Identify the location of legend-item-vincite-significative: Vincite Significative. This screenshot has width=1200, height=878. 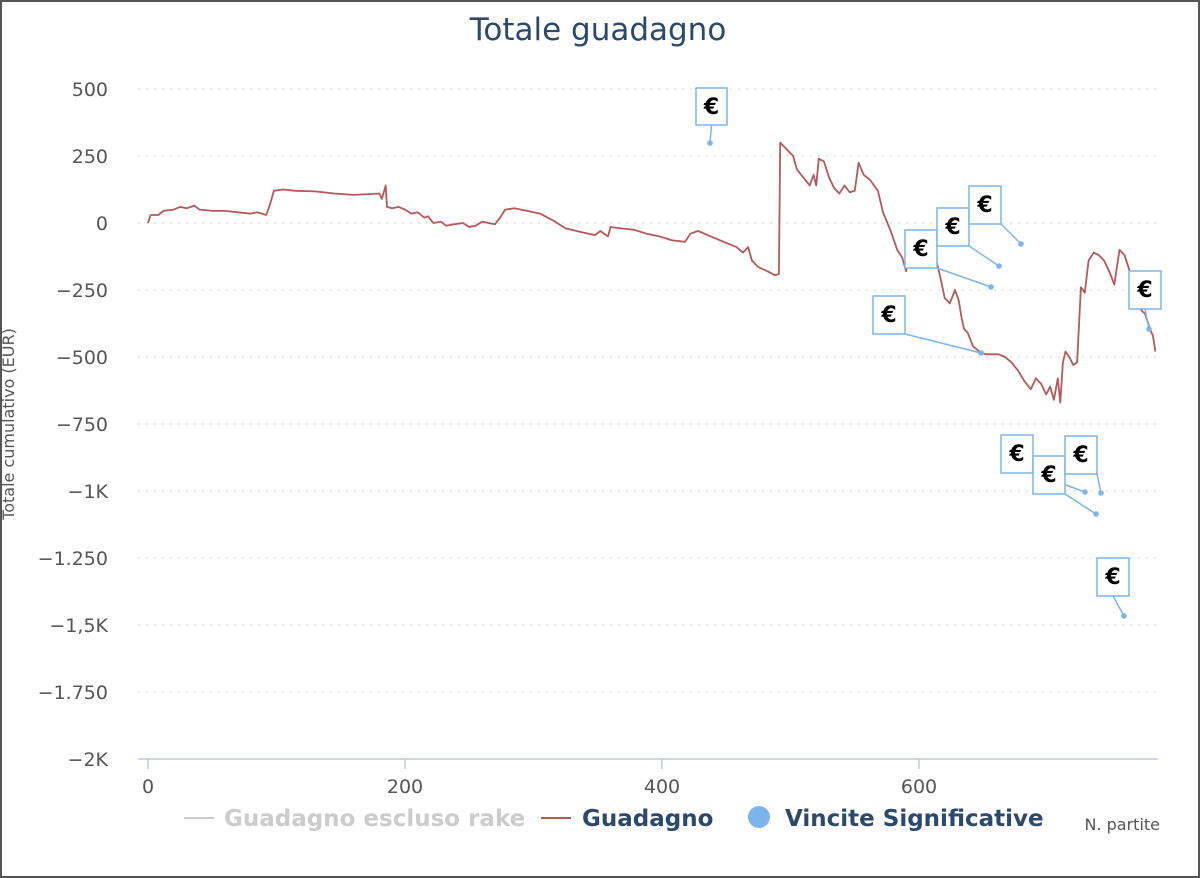
(914, 819).